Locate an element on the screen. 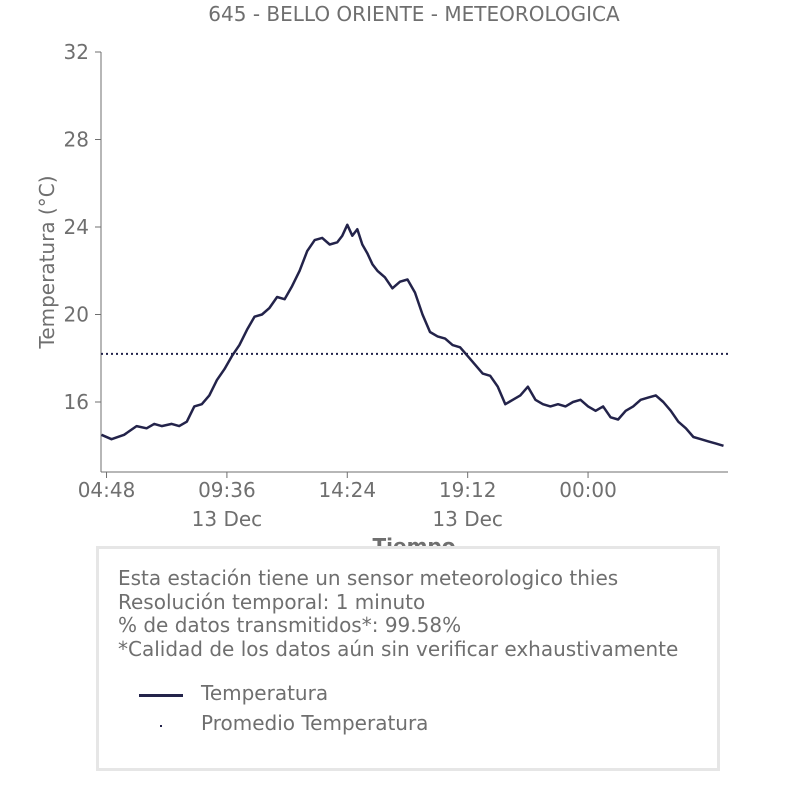 The height and width of the screenshot is (806, 806). legend-label: Promedio Temperatura is located at coordinates (315, 723).